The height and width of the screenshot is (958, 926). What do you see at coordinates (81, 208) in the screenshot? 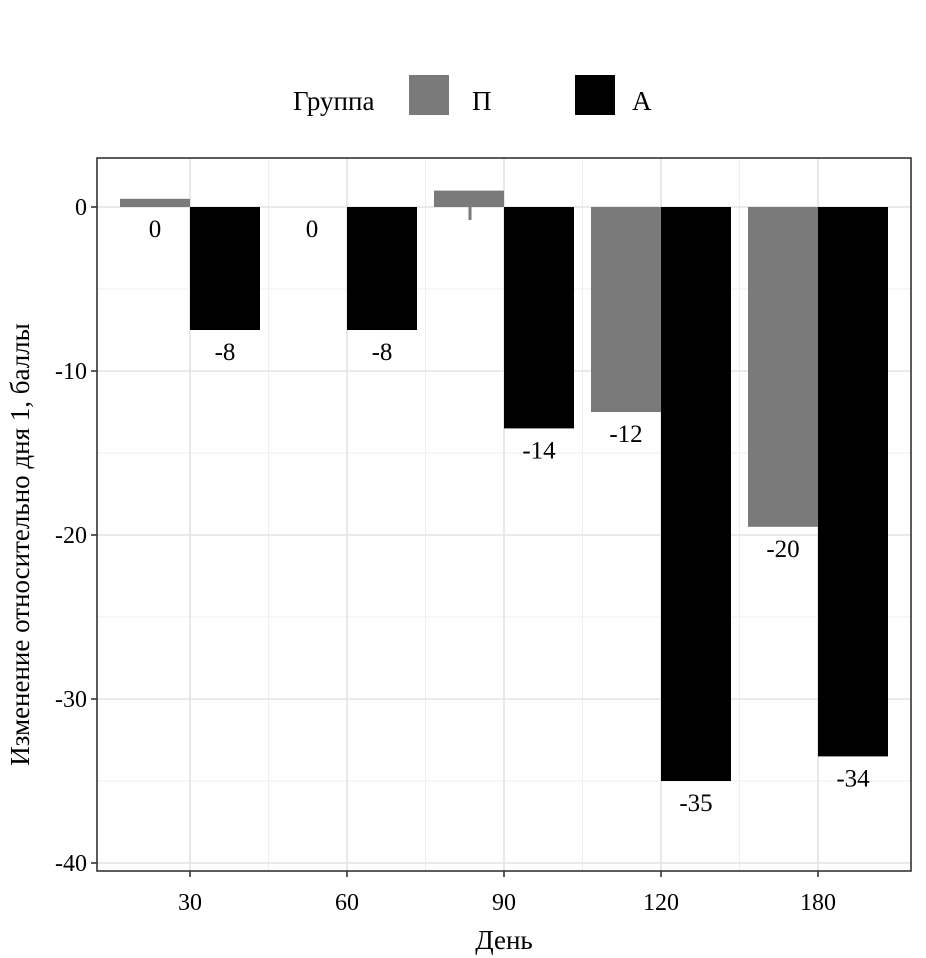
I see `y-tick-label: 0` at bounding box center [81, 208].